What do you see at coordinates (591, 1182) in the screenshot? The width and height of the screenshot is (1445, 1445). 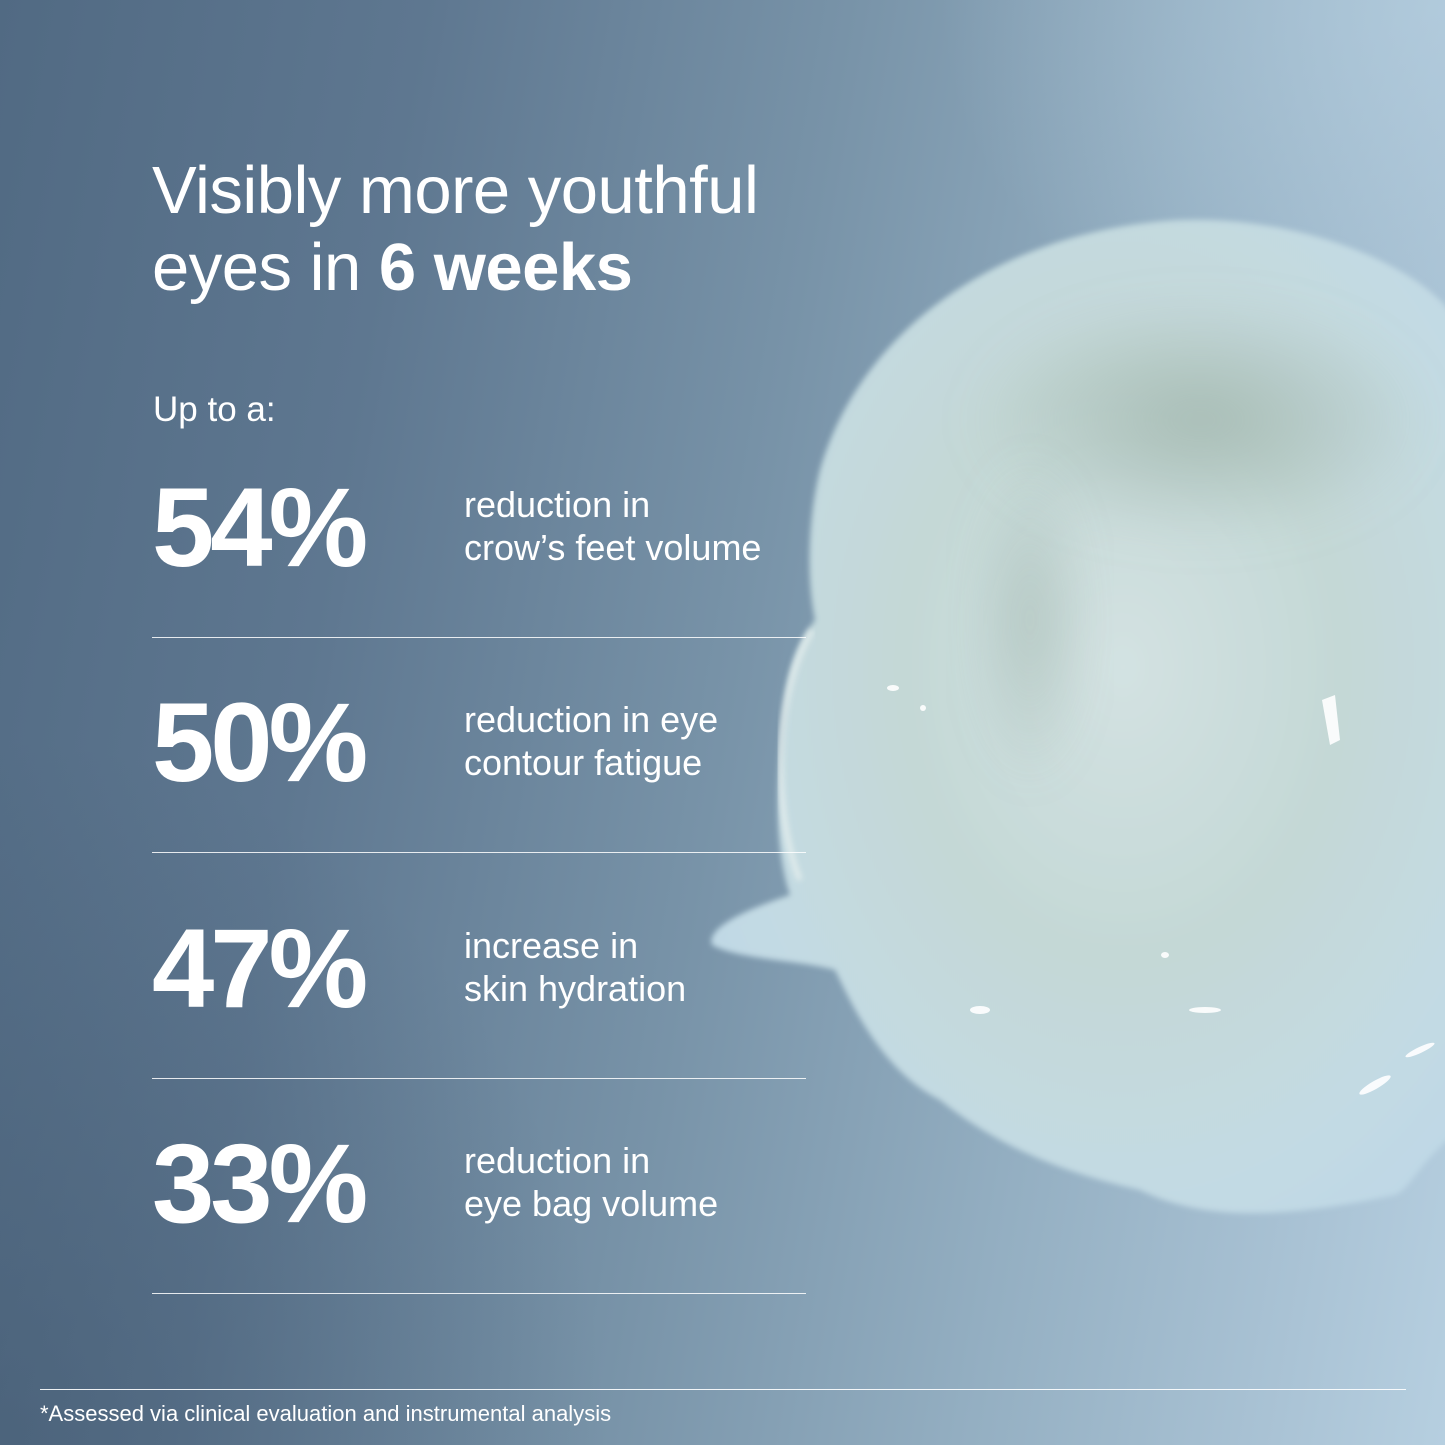 I see `stat-description: reduction in eye bag volume` at bounding box center [591, 1182].